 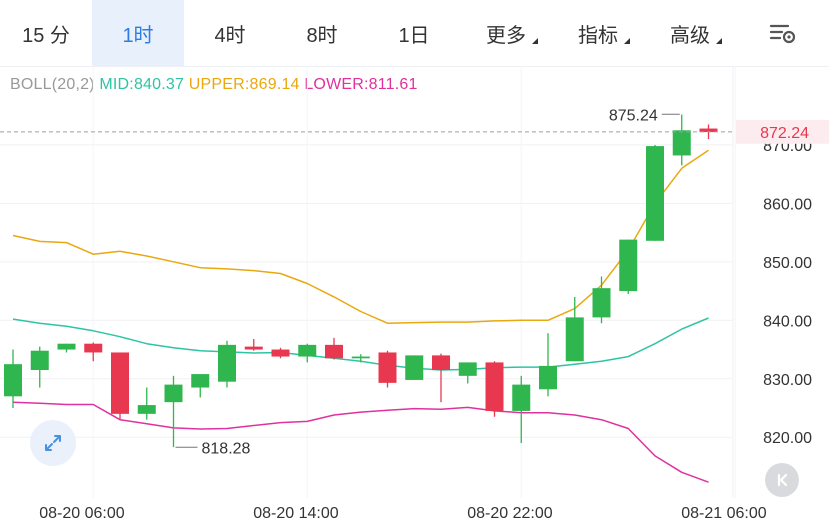 What do you see at coordinates (296, 513) in the screenshot?
I see `x-tick-label: 08-20 14:00` at bounding box center [296, 513].